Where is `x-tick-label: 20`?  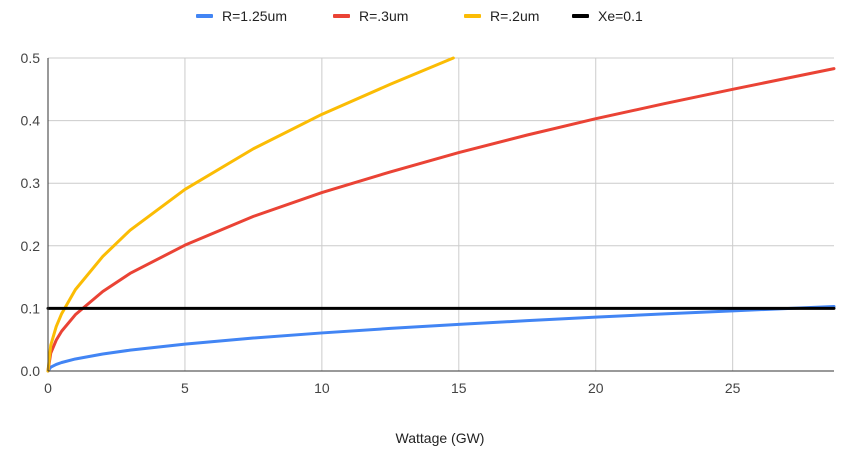
x-tick-label: 20 is located at coordinates (596, 388).